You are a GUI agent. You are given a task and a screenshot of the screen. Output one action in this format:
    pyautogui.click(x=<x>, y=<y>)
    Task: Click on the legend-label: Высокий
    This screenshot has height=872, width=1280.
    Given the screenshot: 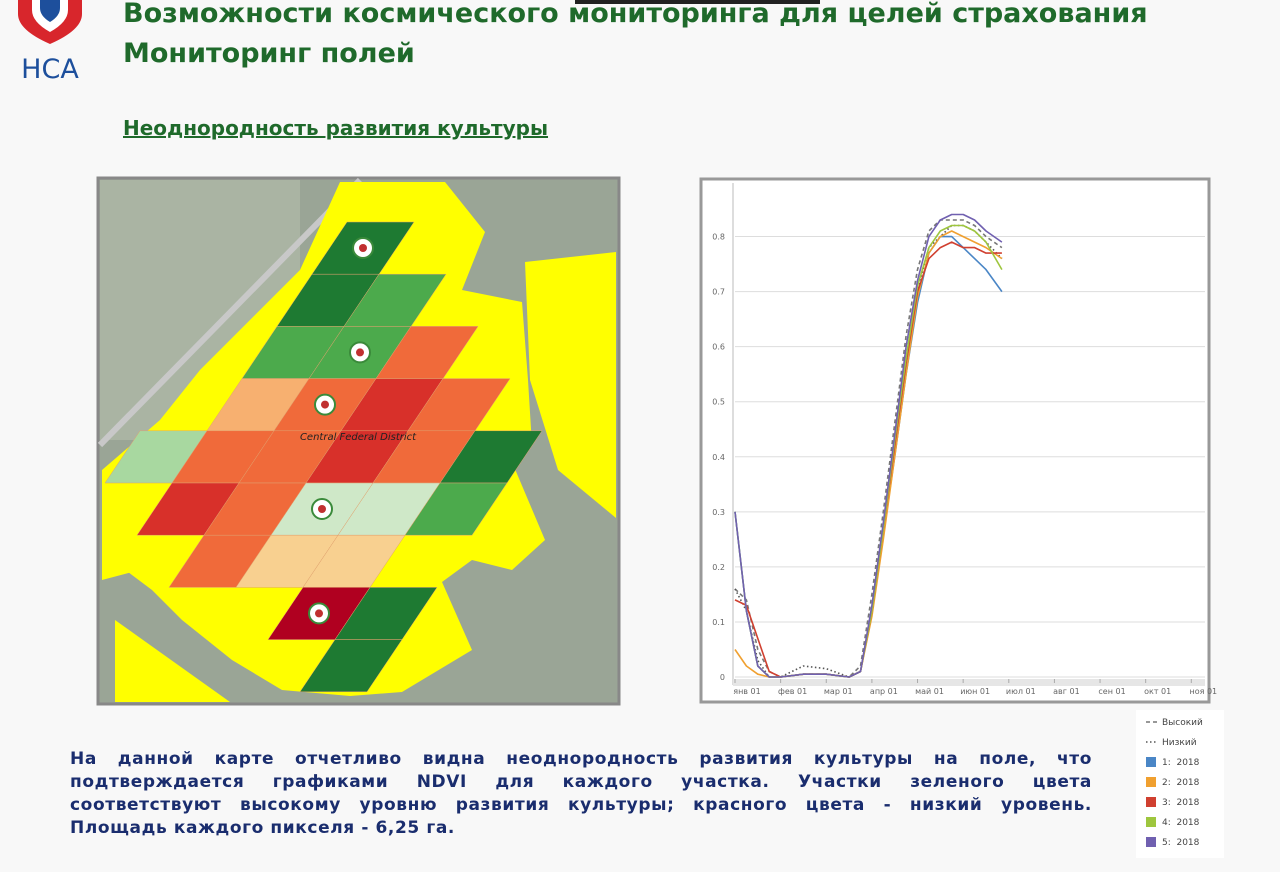 What is the action you would take?
    pyautogui.click(x=1182, y=723)
    